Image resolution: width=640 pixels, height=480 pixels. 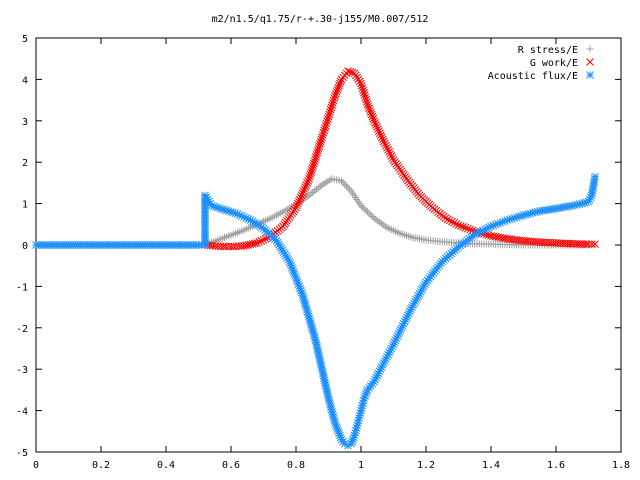 I want to click on x-tick-label: 1.6, so click(x=556, y=465).